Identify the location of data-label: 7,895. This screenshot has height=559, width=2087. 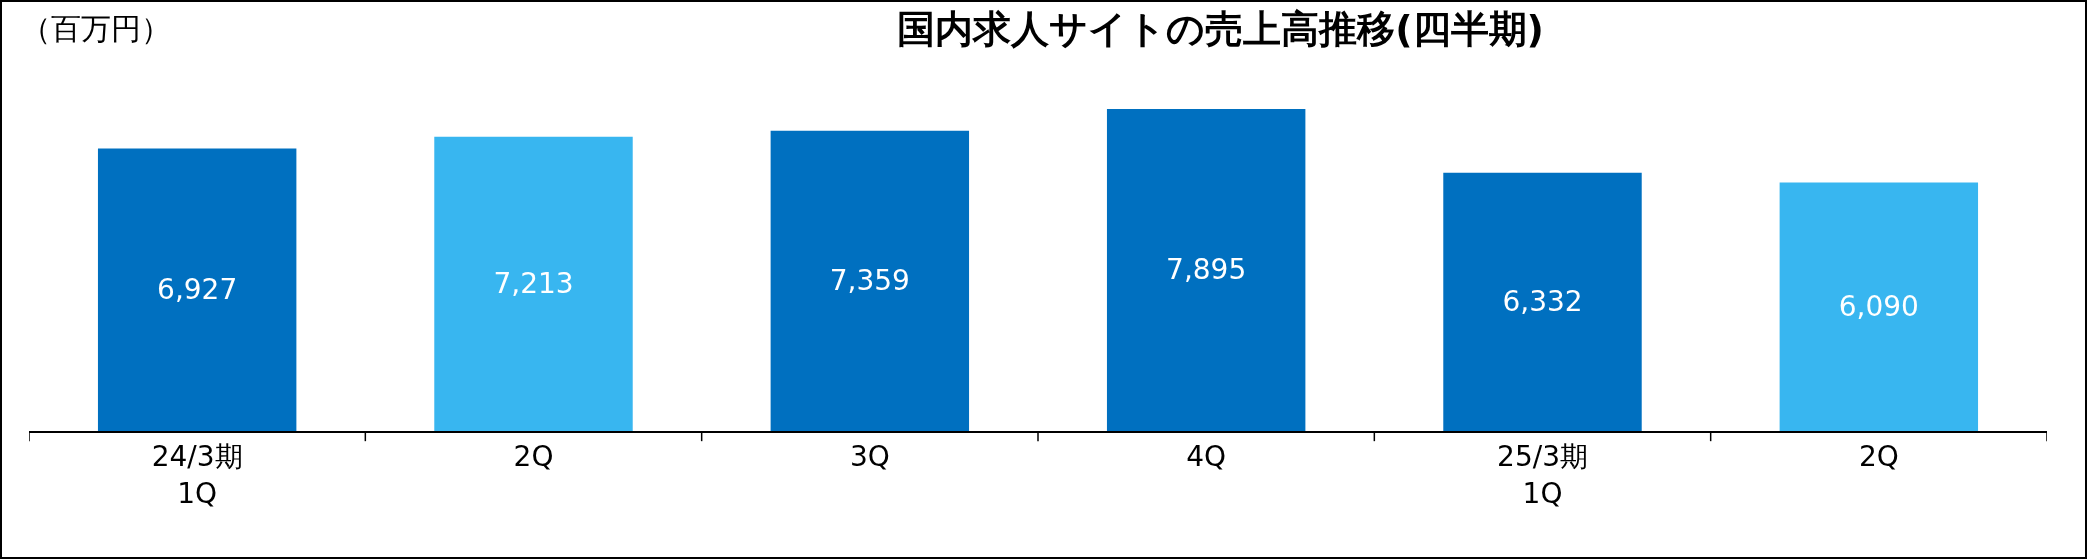
(1206, 270).